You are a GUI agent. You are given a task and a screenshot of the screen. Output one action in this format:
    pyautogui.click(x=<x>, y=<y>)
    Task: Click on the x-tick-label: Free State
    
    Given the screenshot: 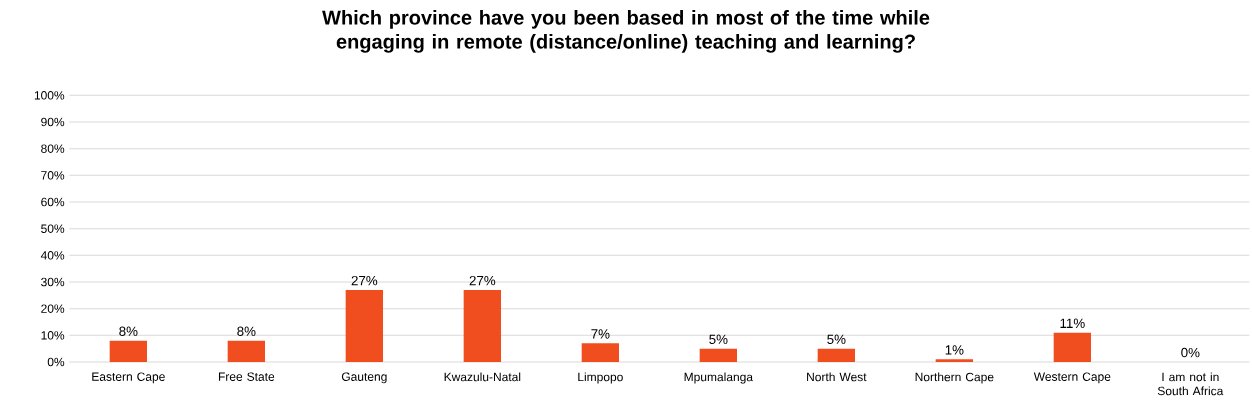 What is the action you would take?
    pyautogui.click(x=246, y=376)
    